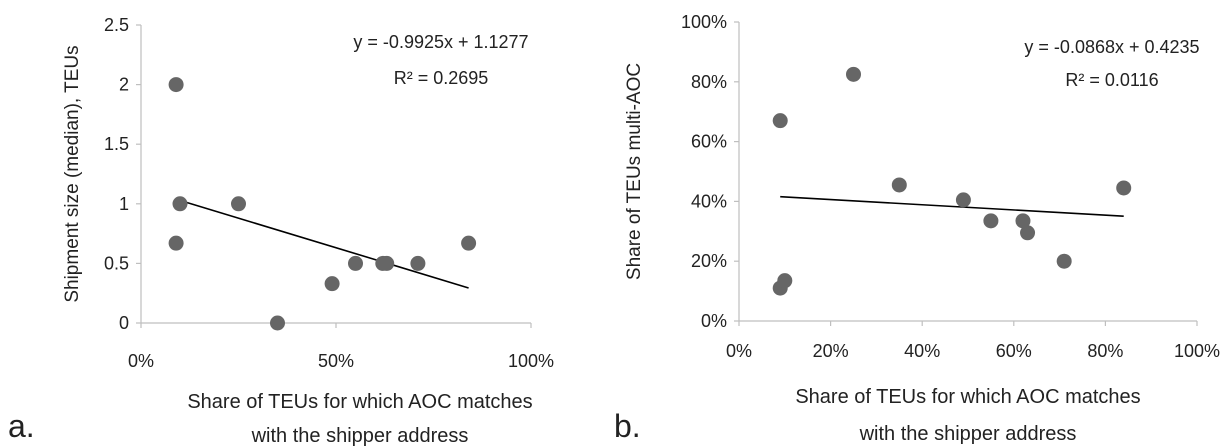  Describe the element at coordinates (124, 204) in the screenshot. I see `y-tick-label: 1` at that location.